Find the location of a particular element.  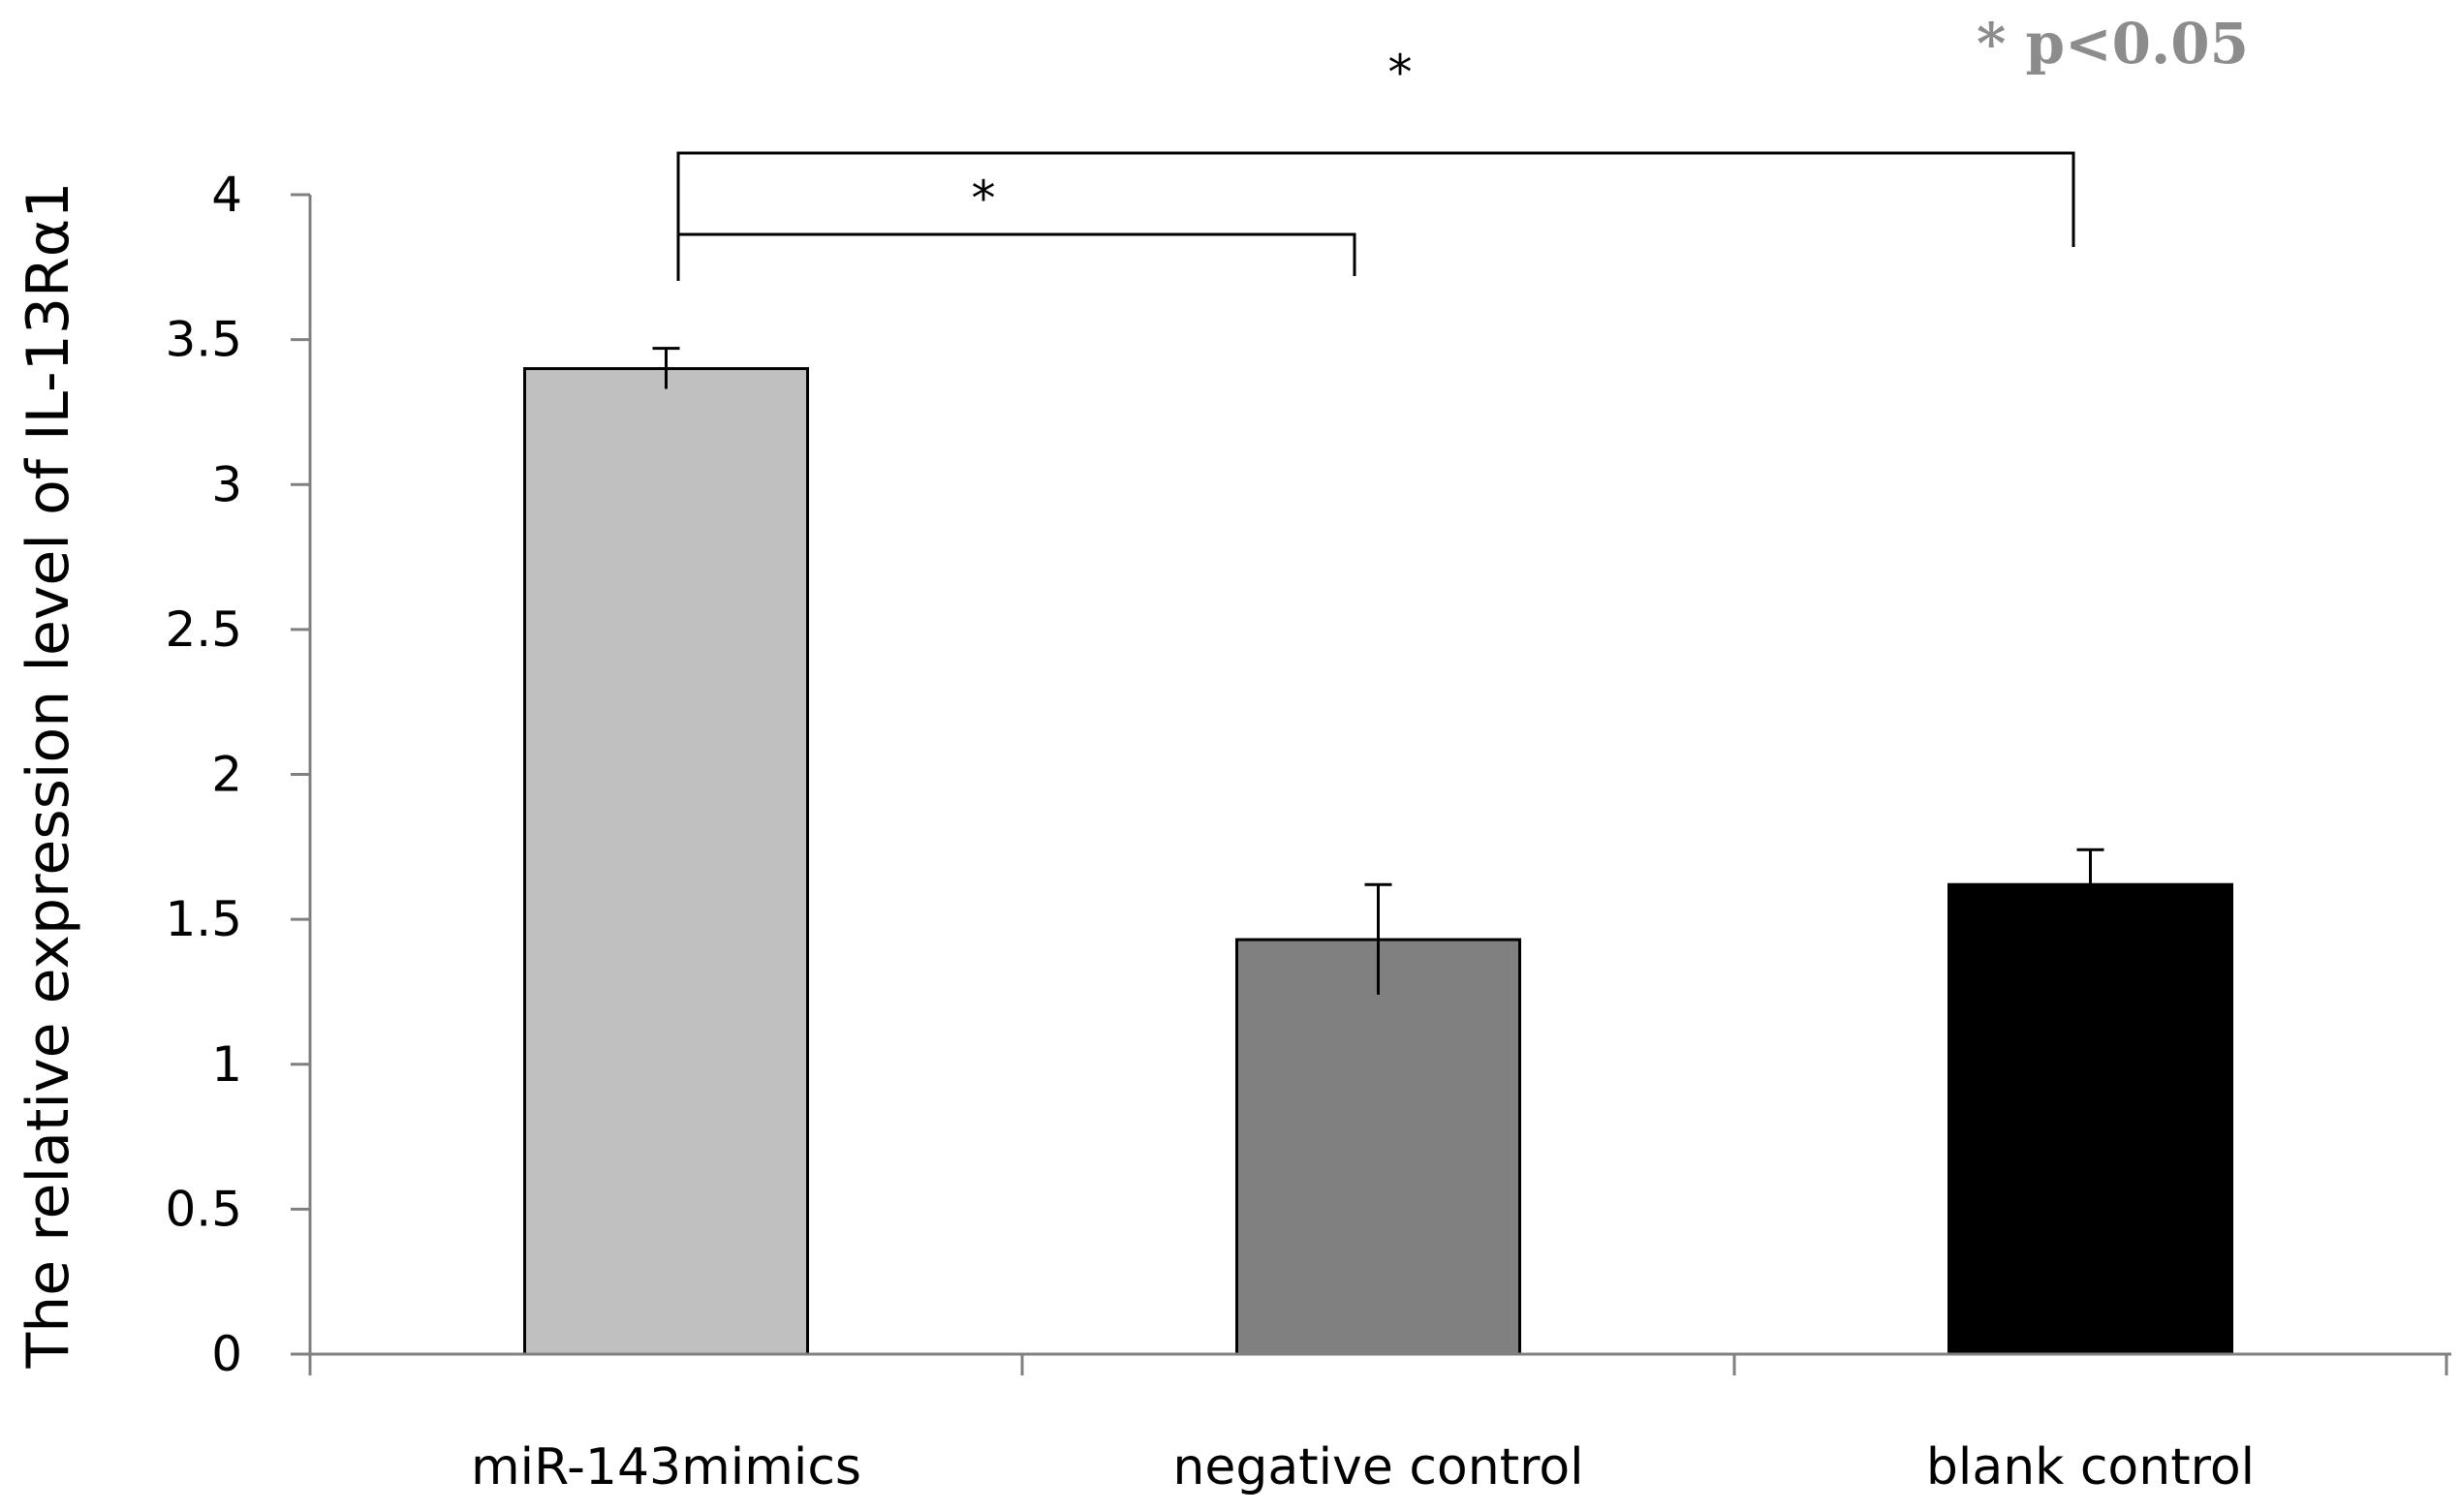

significance-star-0: * is located at coordinates (984, 199).